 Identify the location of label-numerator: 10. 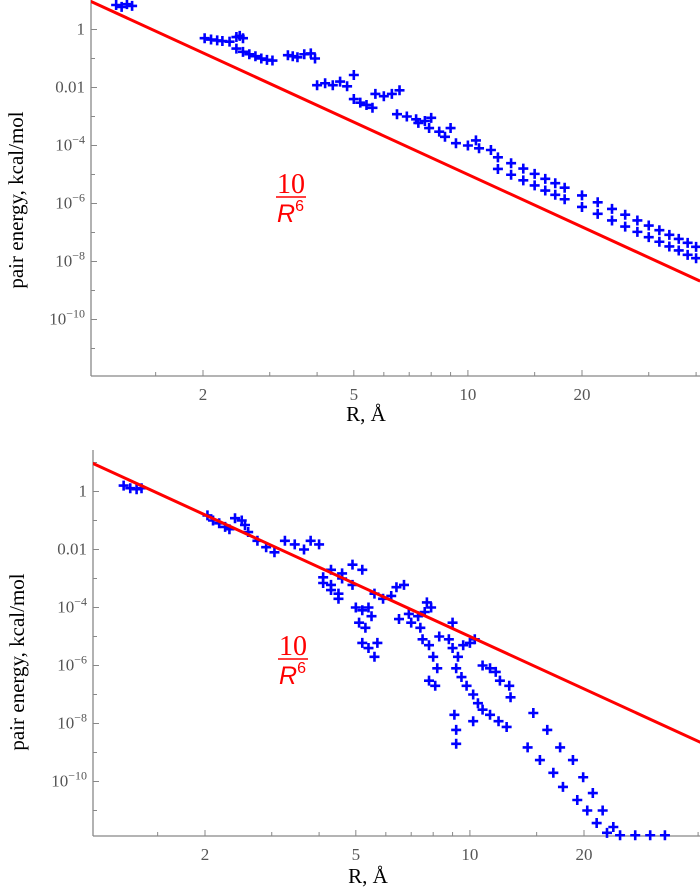
(293, 646).